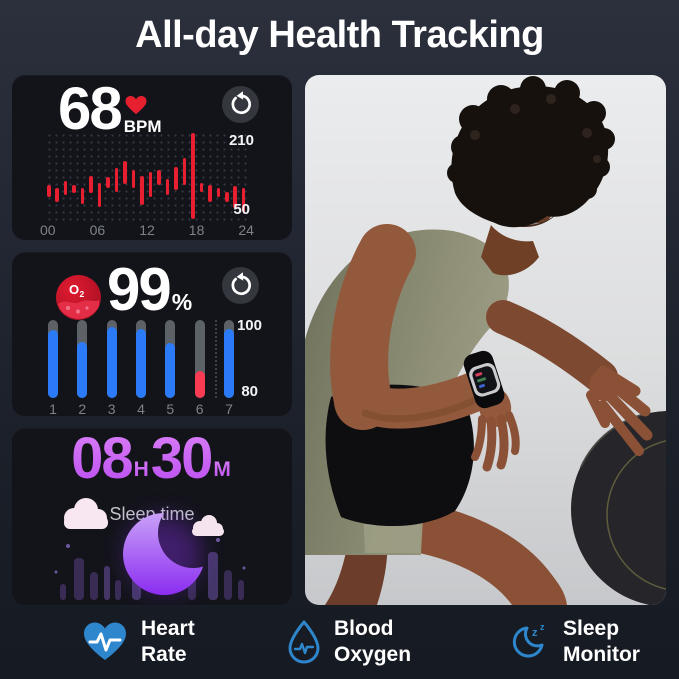 Image resolution: width=679 pixels, height=679 pixels. I want to click on spo2-value: 99, so click(139, 289).